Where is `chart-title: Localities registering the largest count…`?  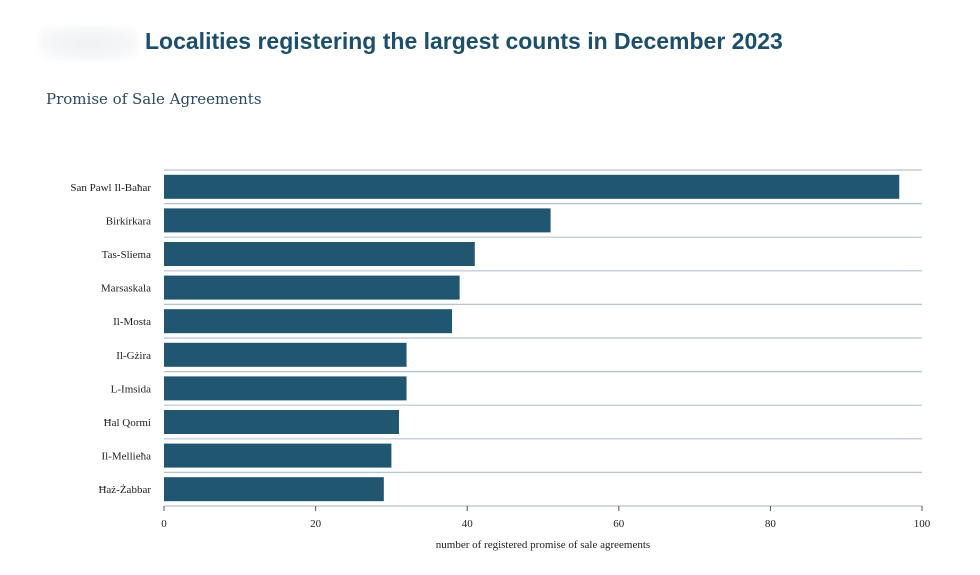 chart-title: Localities registering the largest count… is located at coordinates (464, 41).